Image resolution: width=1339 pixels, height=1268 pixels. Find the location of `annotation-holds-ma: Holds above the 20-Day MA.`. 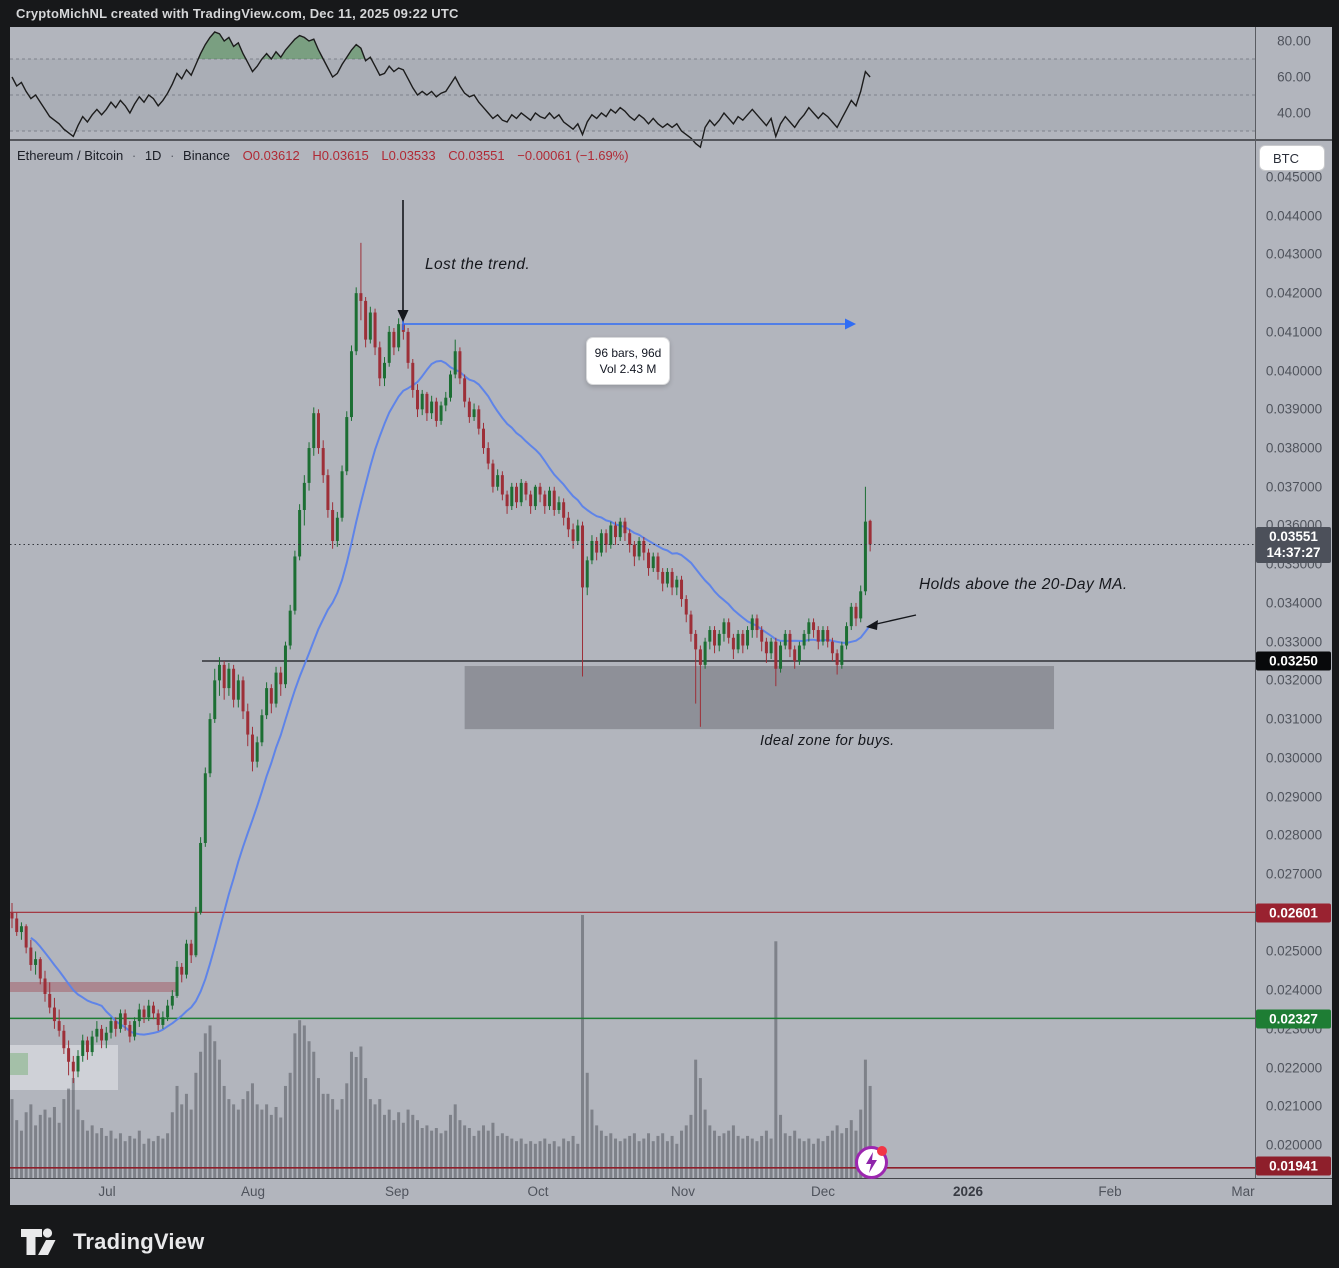

annotation-holds-ma: Holds above the 20-Day MA. is located at coordinates (1023, 584).